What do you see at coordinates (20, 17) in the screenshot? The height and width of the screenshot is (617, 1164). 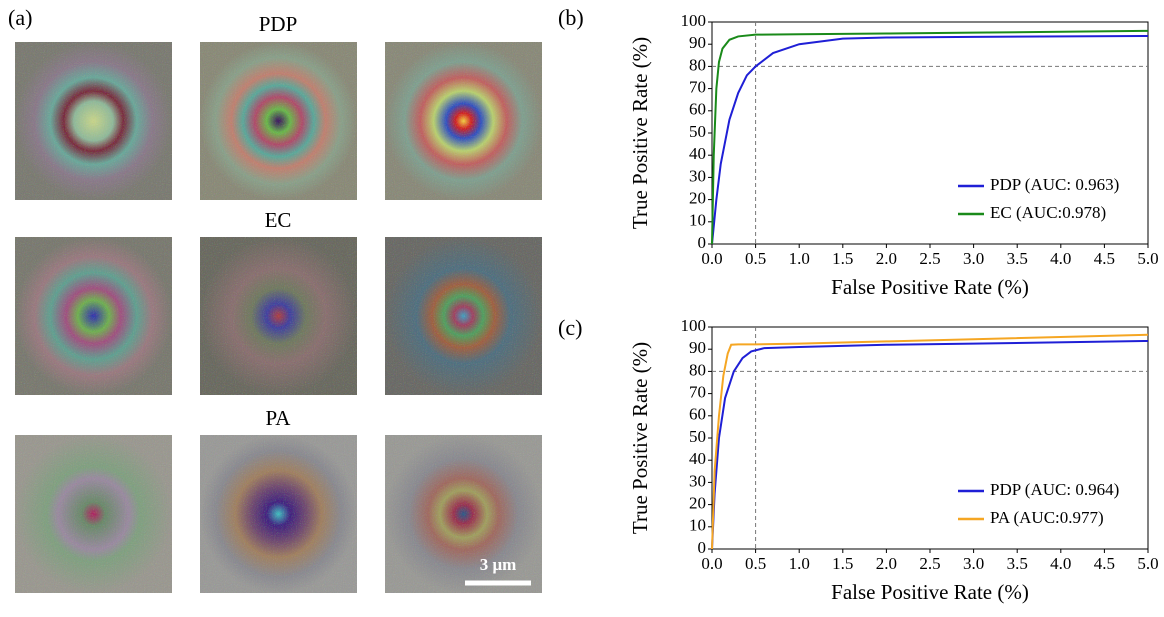 I see `panel-label: (a)` at bounding box center [20, 17].